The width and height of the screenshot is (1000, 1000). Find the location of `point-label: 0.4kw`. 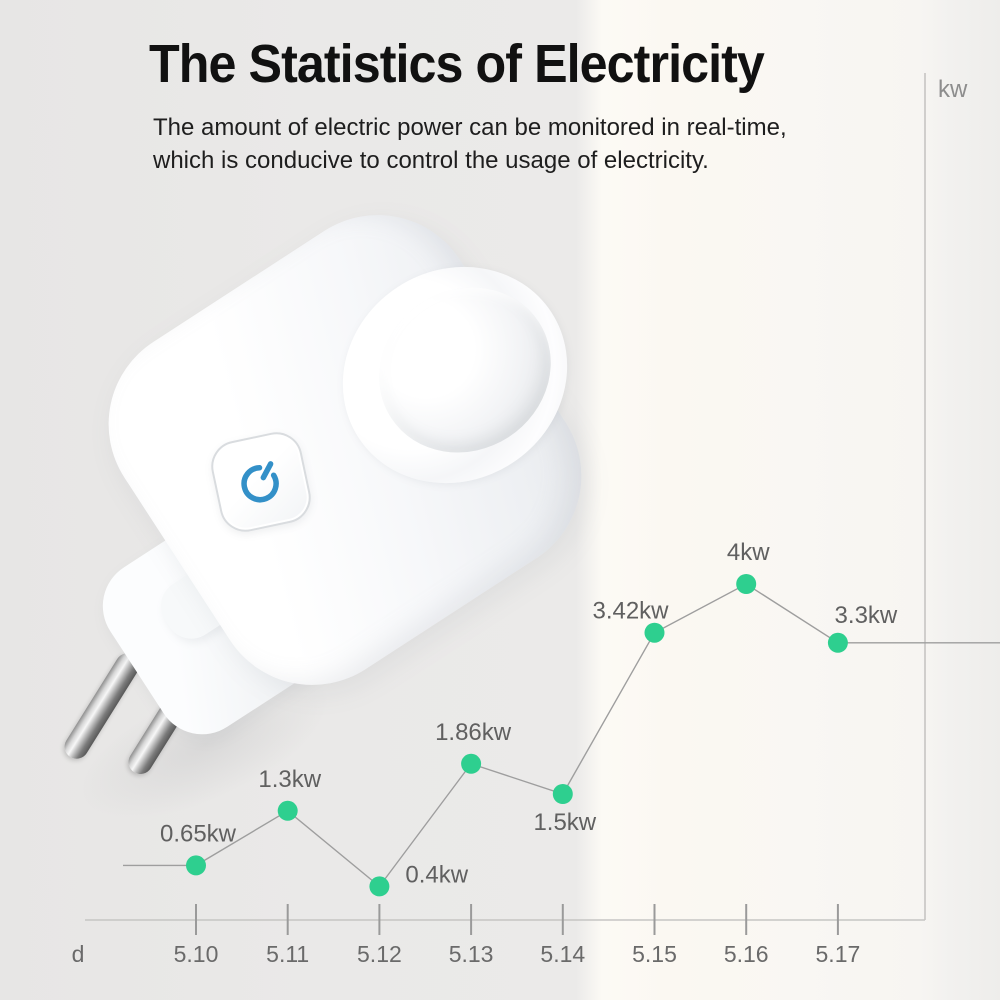

point-label: 0.4kw is located at coordinates (436, 874).